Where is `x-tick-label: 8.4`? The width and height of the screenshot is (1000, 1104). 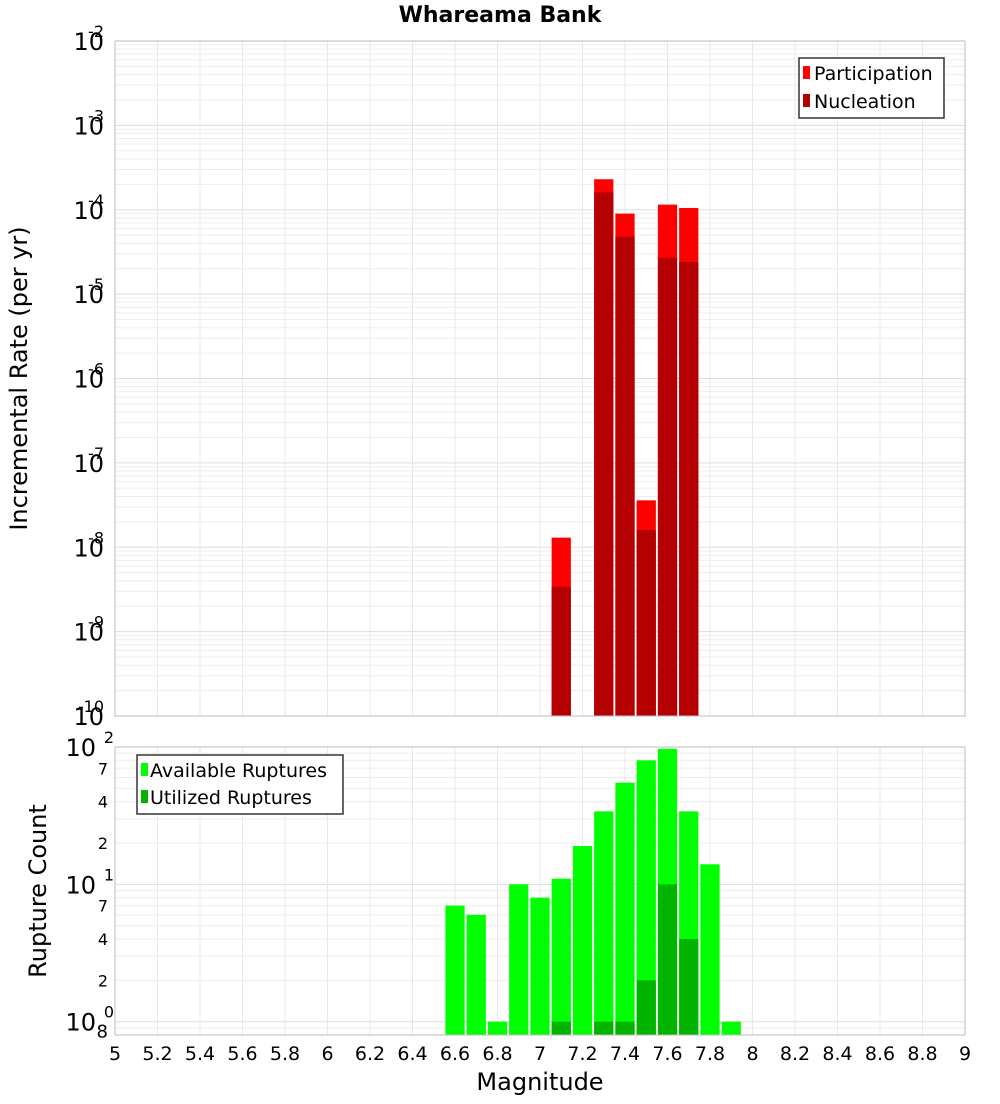 x-tick-label: 8.4 is located at coordinates (837, 1054).